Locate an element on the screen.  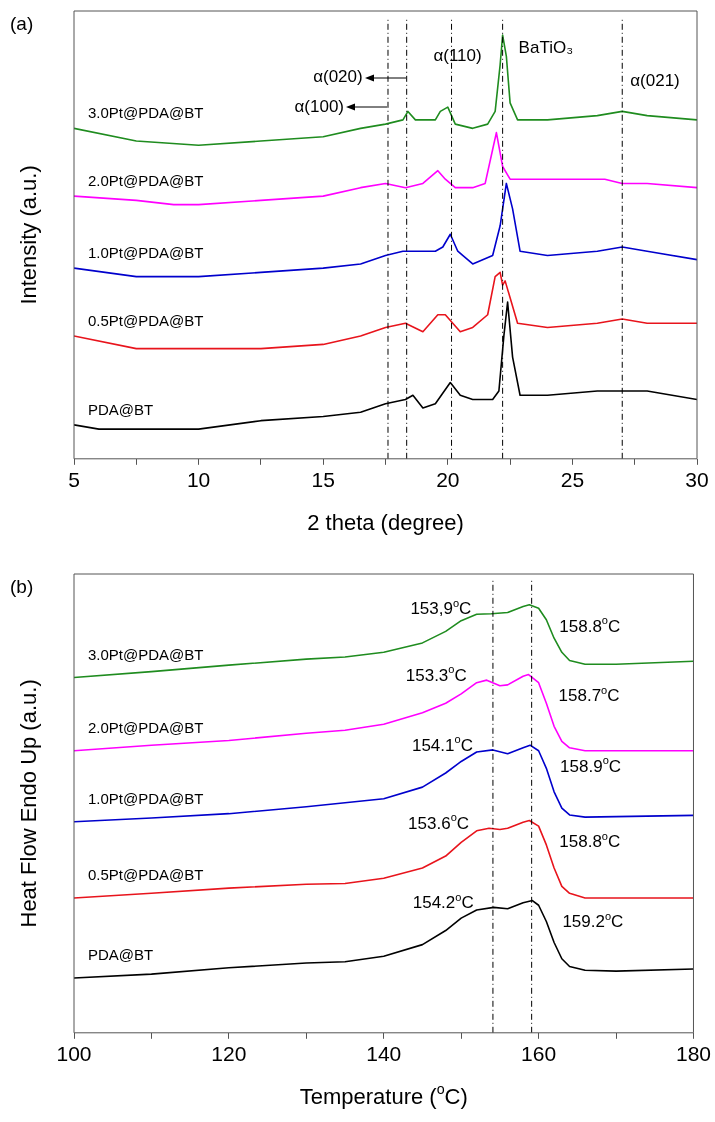
annotation: BaTiO₃ is located at coordinates (546, 47).